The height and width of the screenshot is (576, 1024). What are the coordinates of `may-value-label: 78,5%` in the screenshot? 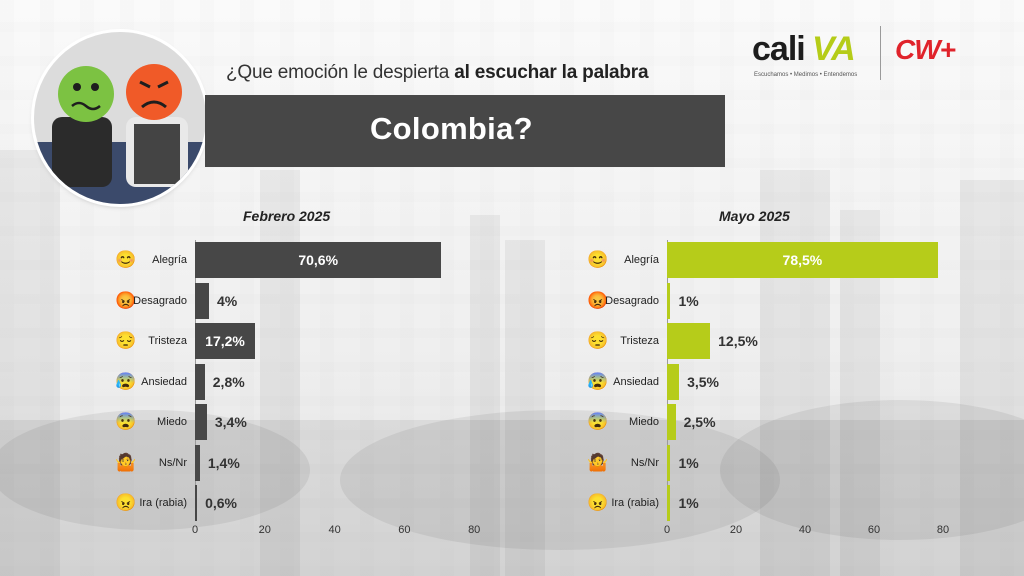 It's located at (802, 260).